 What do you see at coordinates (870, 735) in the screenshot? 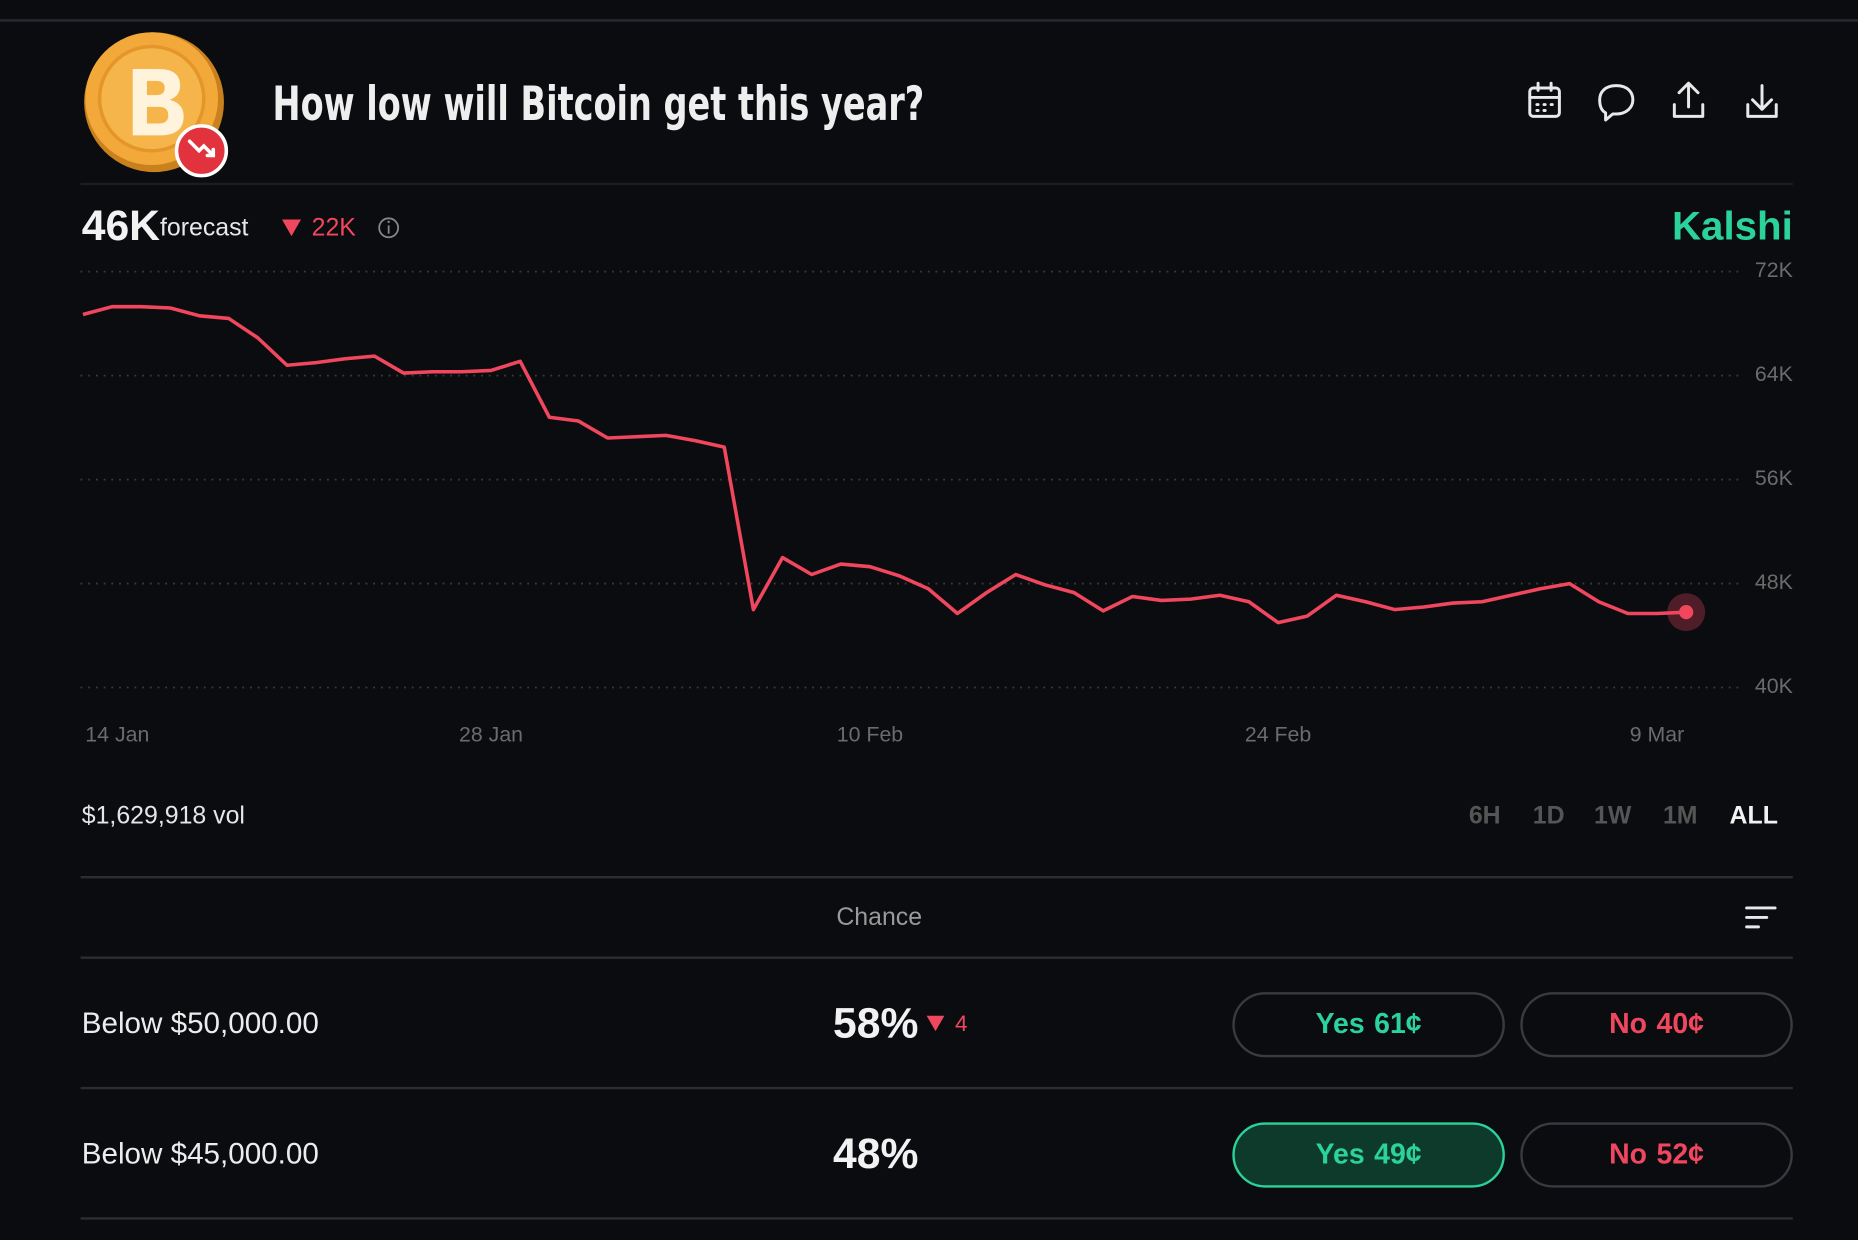
I see `x-tick-label: 10 Feb` at bounding box center [870, 735].